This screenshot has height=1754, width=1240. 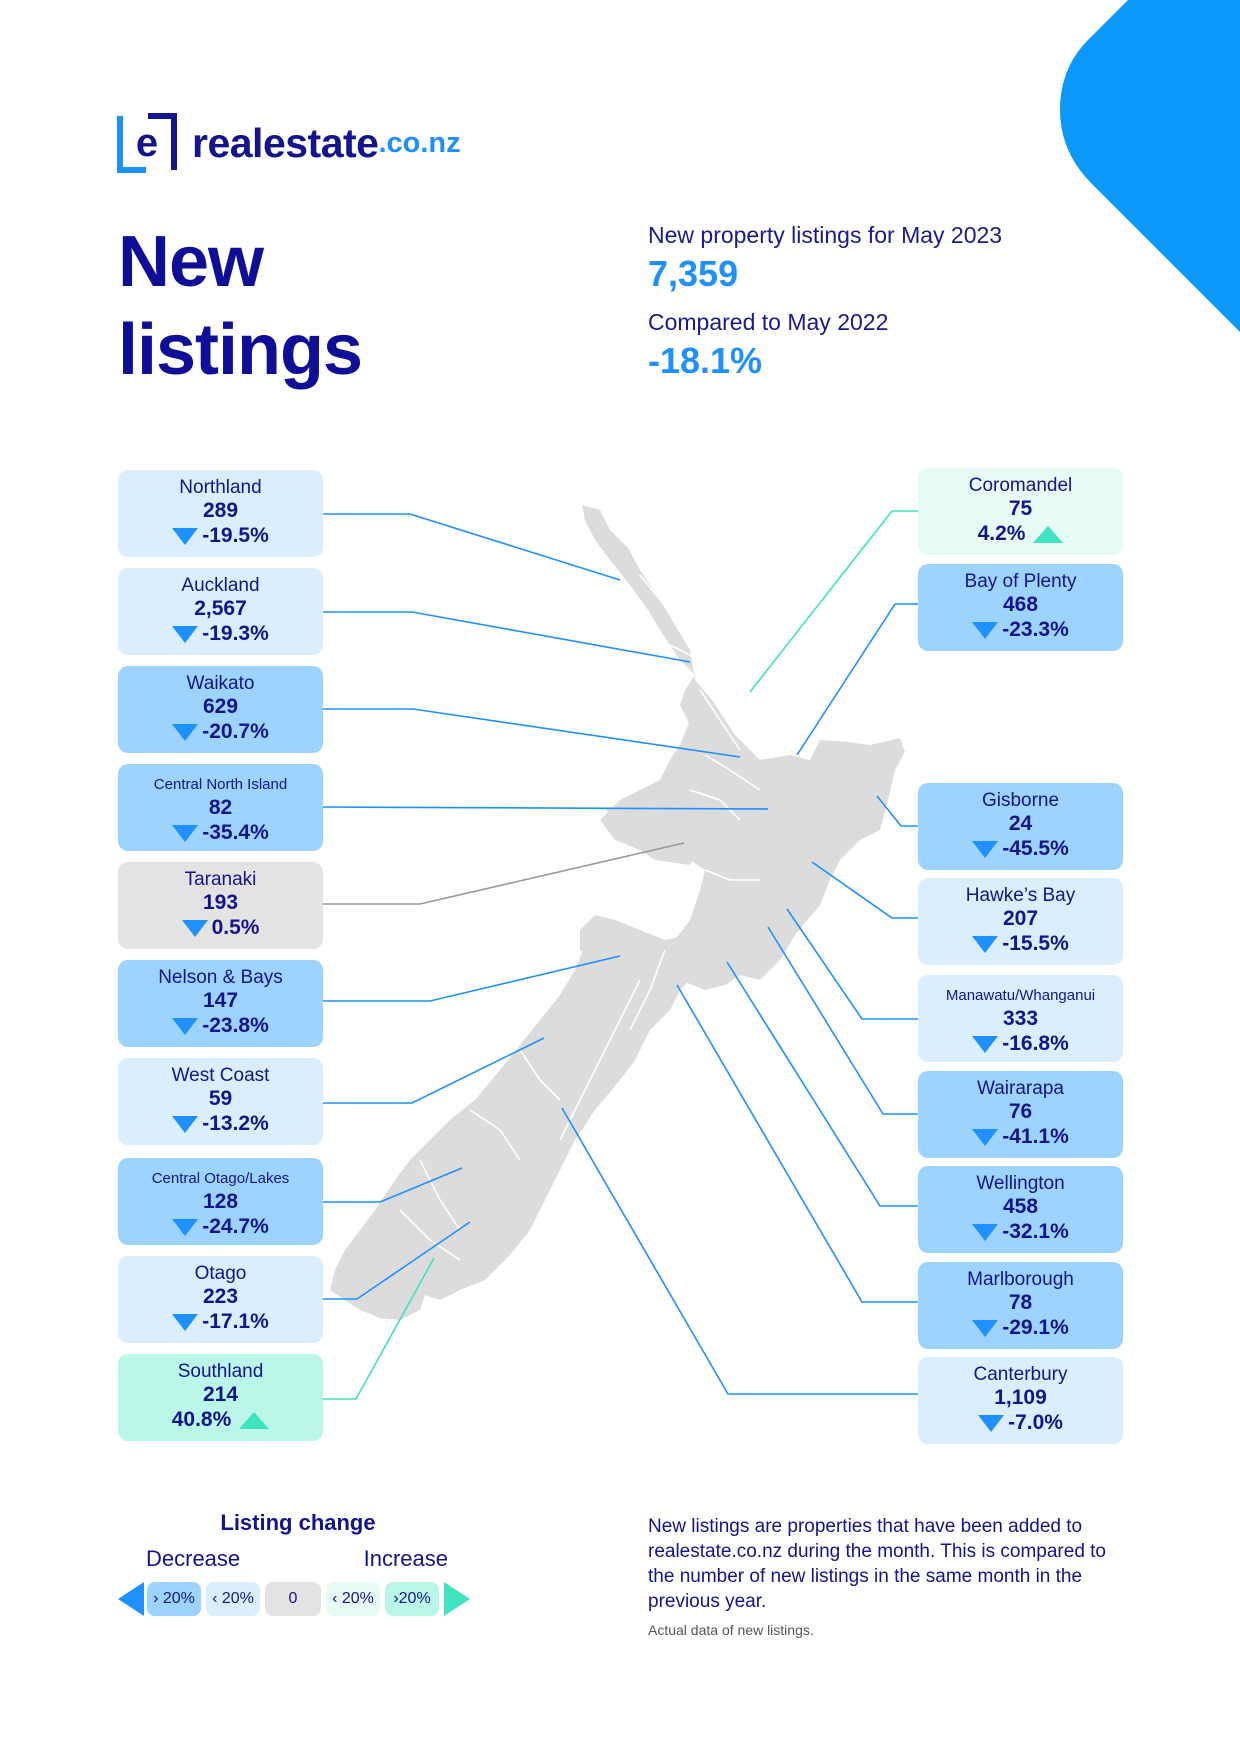 What do you see at coordinates (1020, 918) in the screenshot?
I see `region-value: 207` at bounding box center [1020, 918].